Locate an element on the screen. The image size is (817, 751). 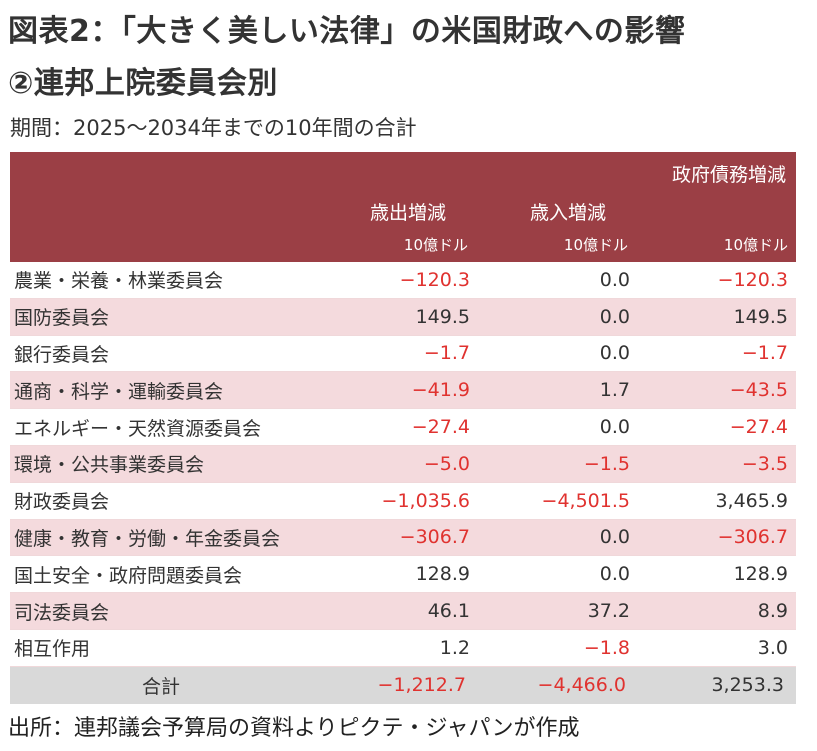
table-row: 財政委員会 −1,035.6 −4,501.5 3,465.9 is located at coordinates (403, 501).